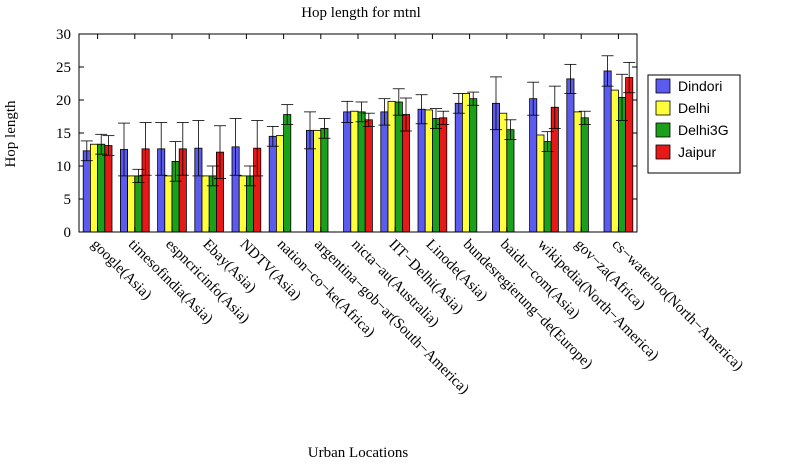  Describe the element at coordinates (700, 86) in the screenshot. I see `legend-label: Dindori` at that location.